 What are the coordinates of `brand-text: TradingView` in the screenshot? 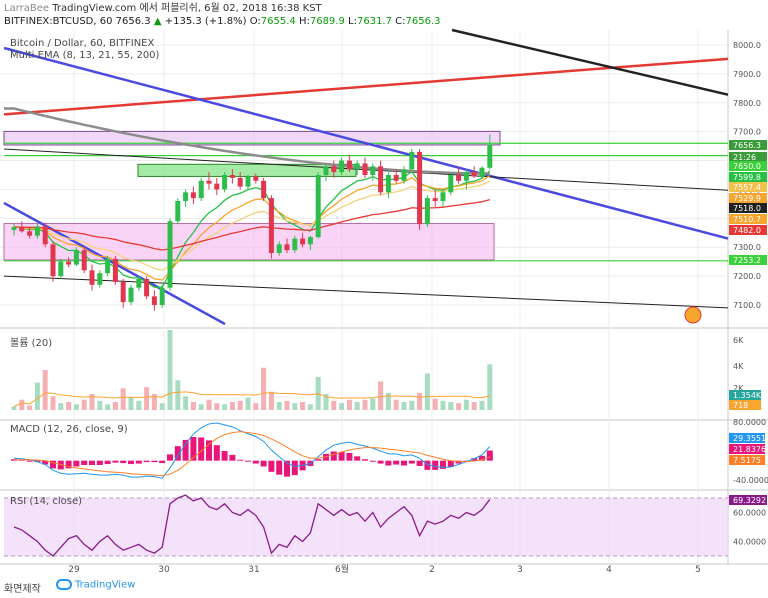 It's located at (105, 585).